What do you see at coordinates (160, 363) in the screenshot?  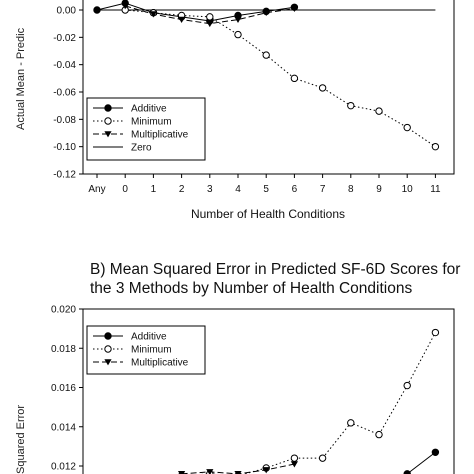 I see `panel-b-legend-label-multiplicative: Multiplicative` at bounding box center [160, 363].